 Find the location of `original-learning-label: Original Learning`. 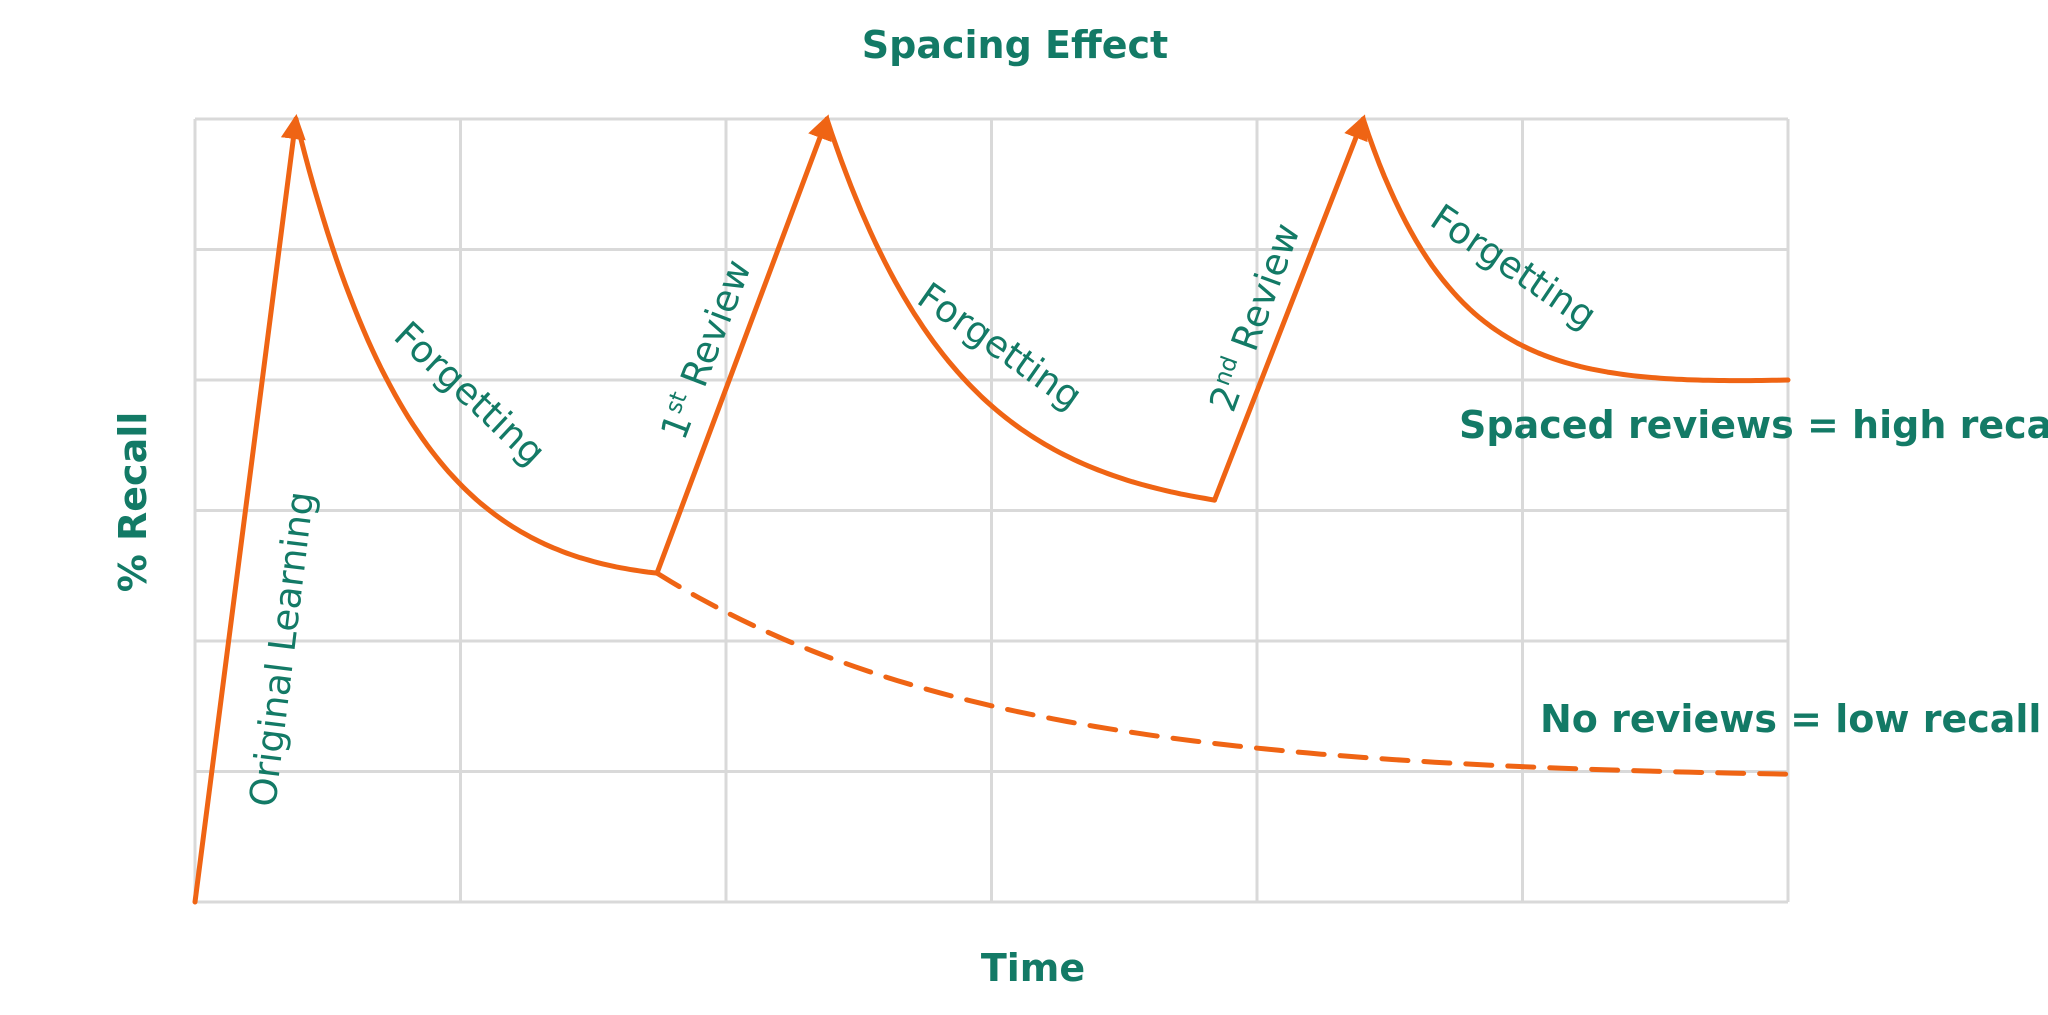

original-learning-label: Original Learning is located at coordinates (281, 649).